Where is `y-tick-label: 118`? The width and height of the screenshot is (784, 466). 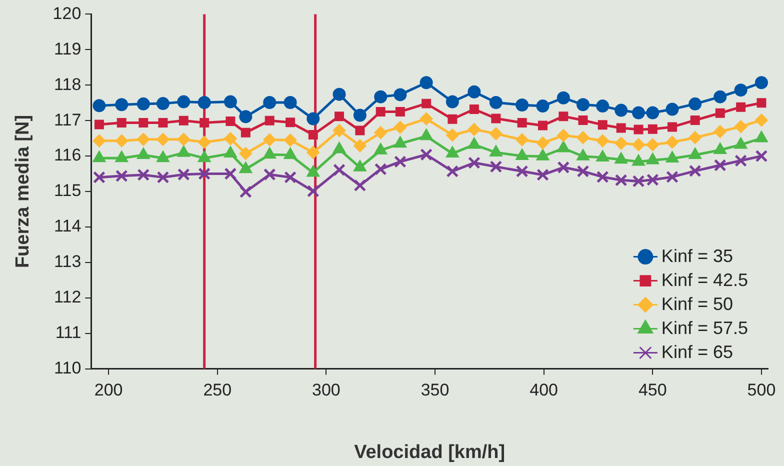
y-tick-label: 118 is located at coordinates (68, 84).